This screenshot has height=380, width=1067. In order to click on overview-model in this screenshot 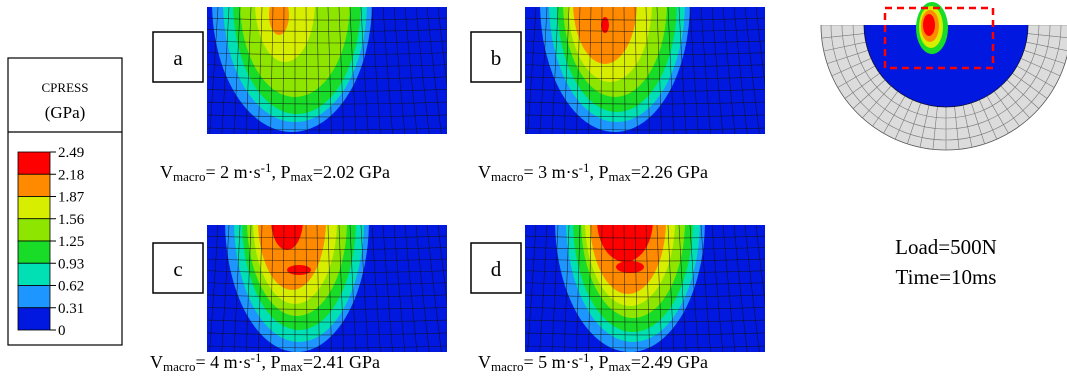, I will do `click(943, 76)`.